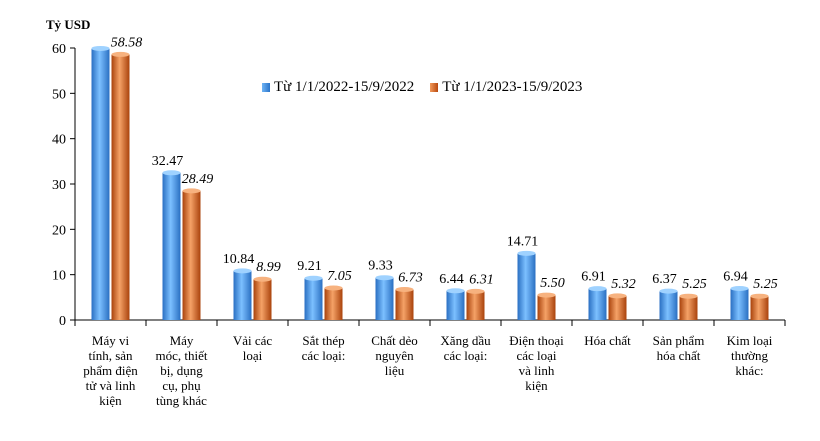 Image resolution: width=820 pixels, height=441 pixels. Describe the element at coordinates (309, 266) in the screenshot. I see `data-label-2022: 9.21` at that location.